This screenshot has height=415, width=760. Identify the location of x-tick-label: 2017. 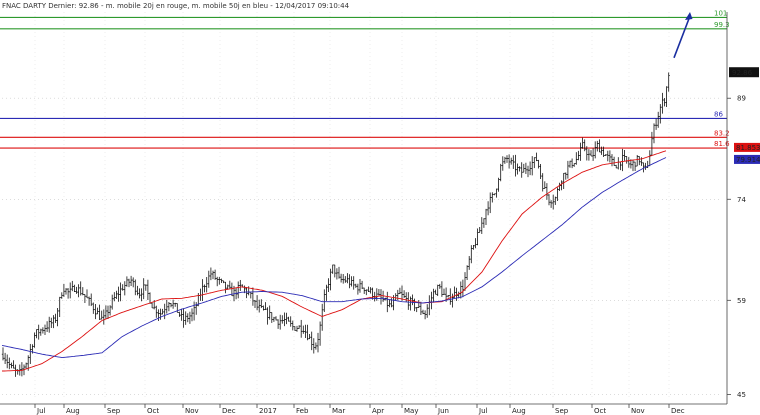
(268, 411).